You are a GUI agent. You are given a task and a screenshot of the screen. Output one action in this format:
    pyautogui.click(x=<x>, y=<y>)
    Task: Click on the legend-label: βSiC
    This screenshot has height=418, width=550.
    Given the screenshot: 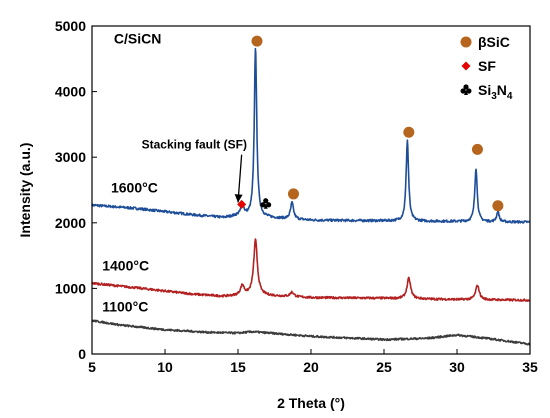 What is the action you would take?
    pyautogui.click(x=494, y=42)
    